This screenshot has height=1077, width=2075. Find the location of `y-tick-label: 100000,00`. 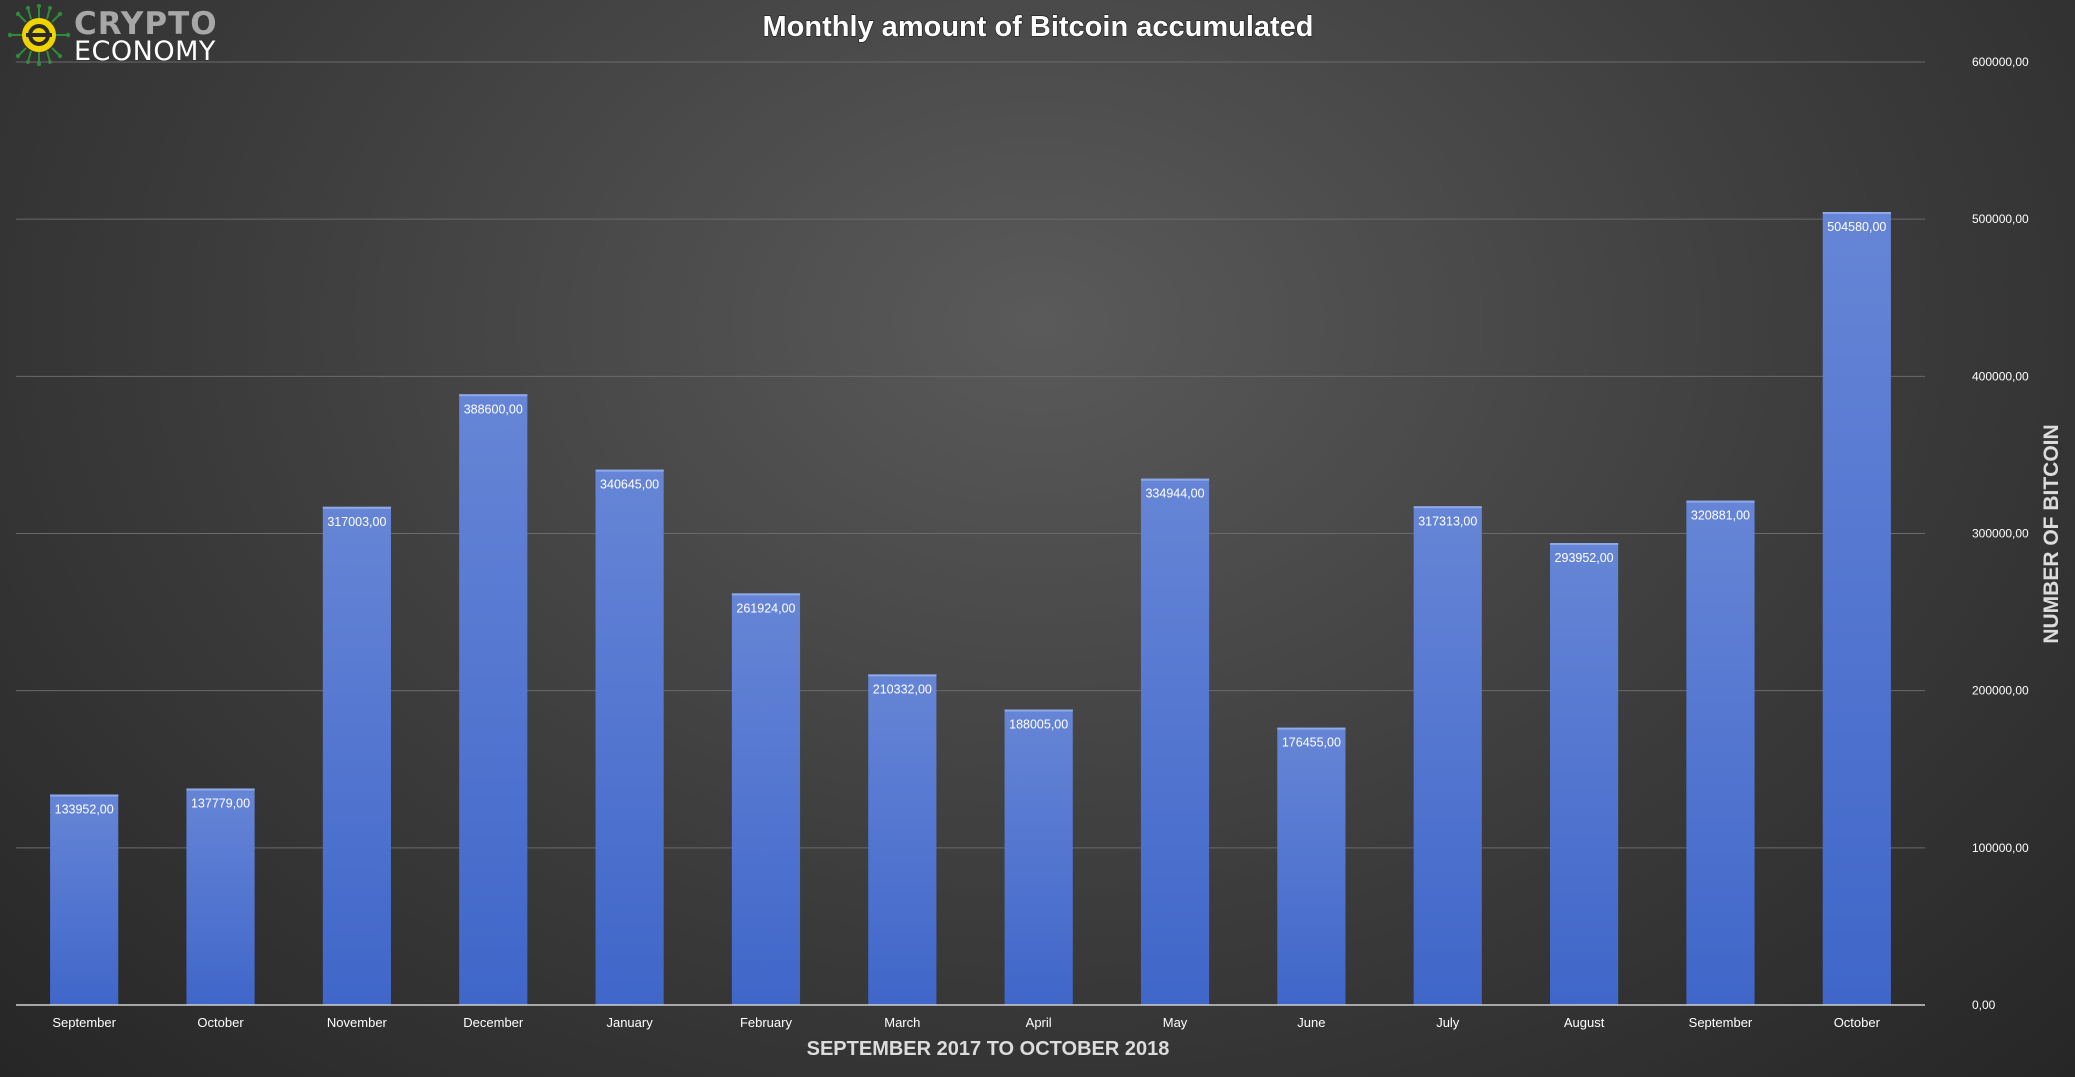

y-tick-label: 100000,00 is located at coordinates (2000, 848).